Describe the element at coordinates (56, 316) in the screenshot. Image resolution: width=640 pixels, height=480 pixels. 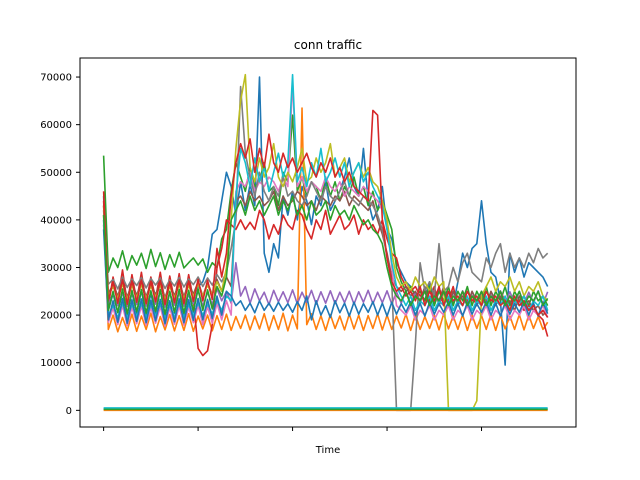
I see `y-tick-label: 20000` at that location.